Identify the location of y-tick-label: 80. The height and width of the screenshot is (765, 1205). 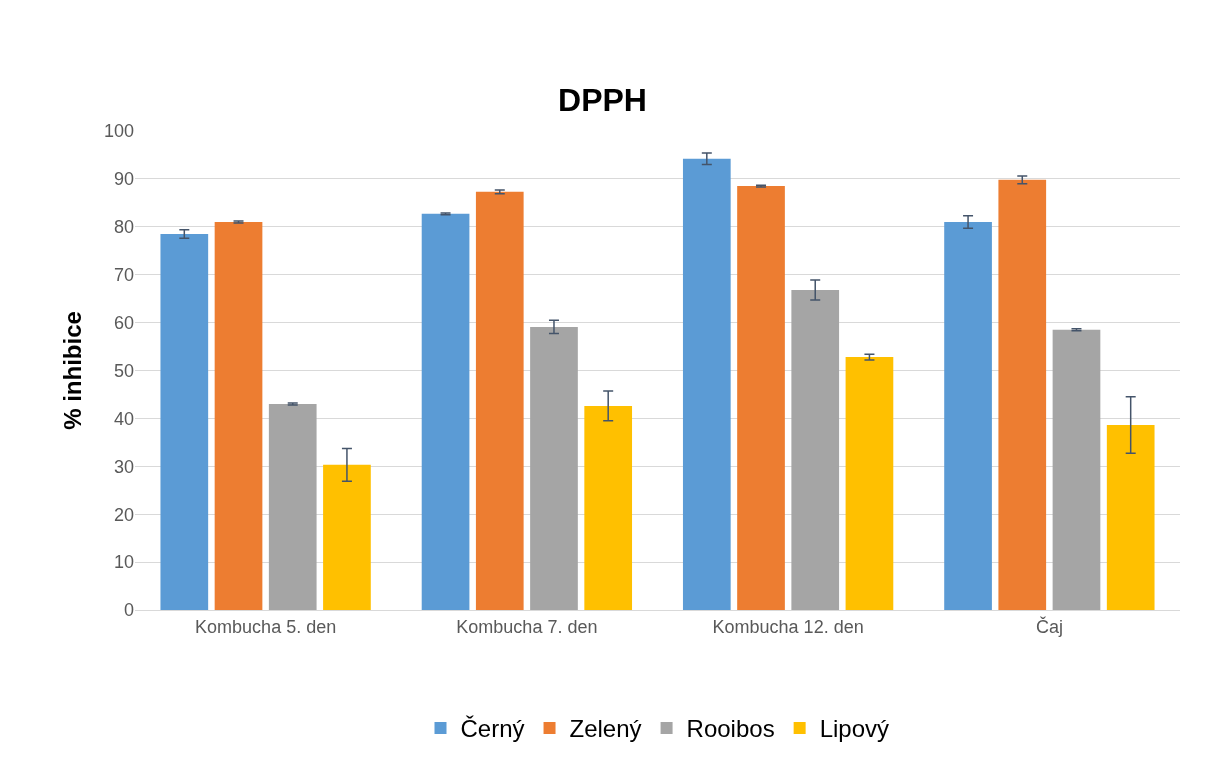
(123, 227).